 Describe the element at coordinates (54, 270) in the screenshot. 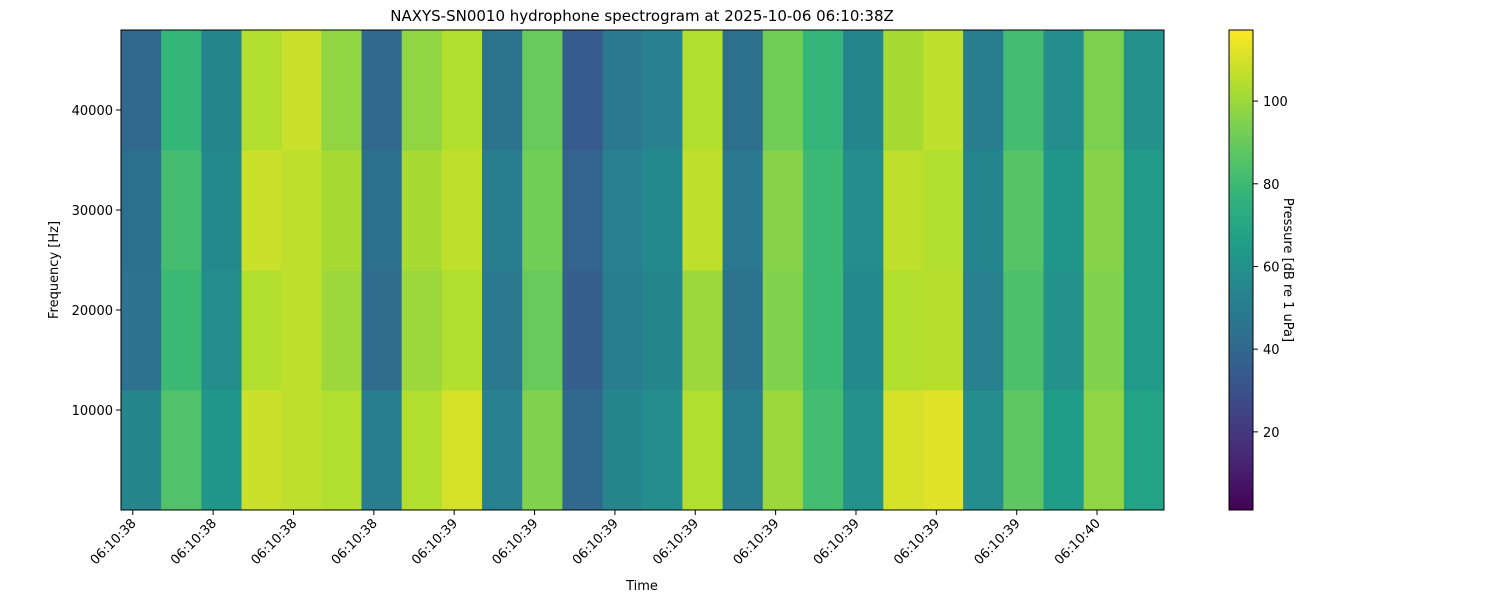

I see `y-axis-label: Frequency [Hz]` at that location.